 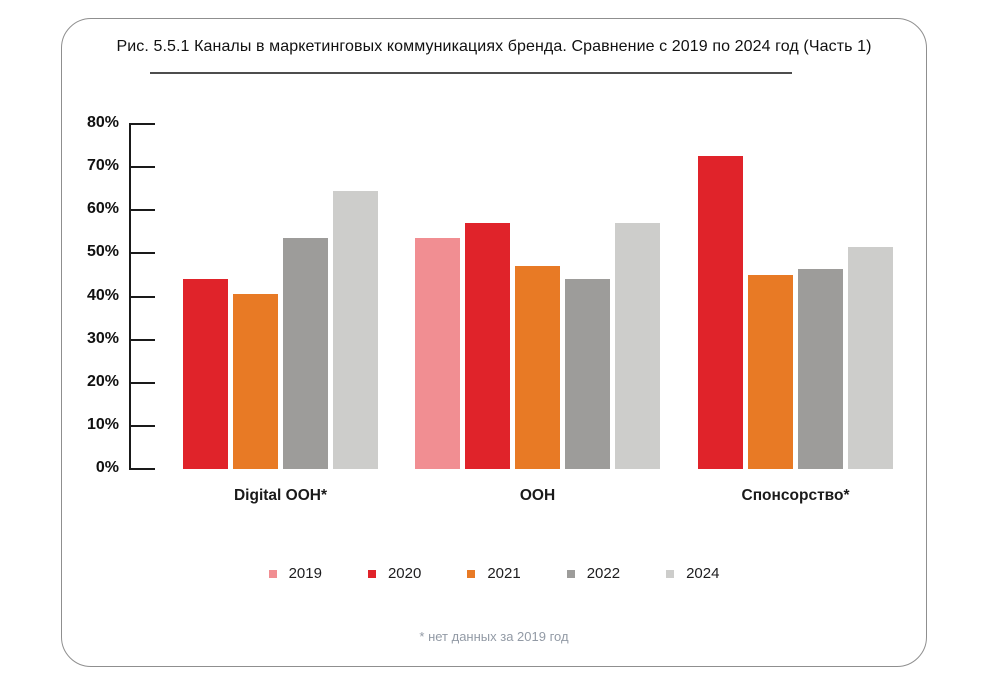 I want to click on y-tick-label: 80%, so click(x=102, y=122).